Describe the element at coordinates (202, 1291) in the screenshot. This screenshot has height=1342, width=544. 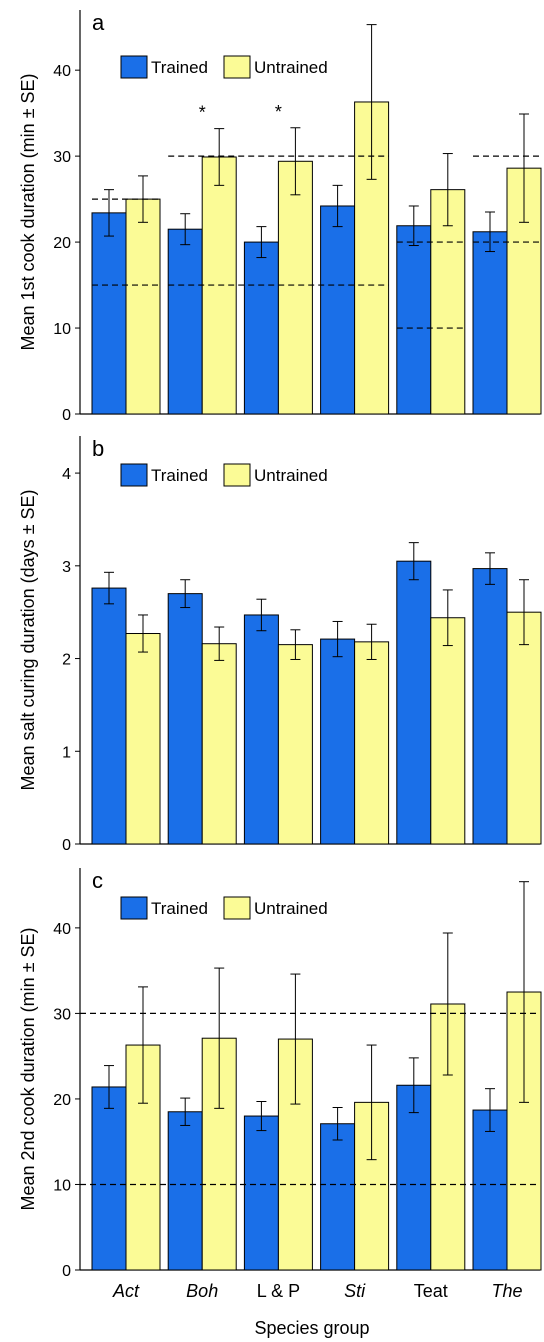
I see `x-tick-label: Boh` at that location.